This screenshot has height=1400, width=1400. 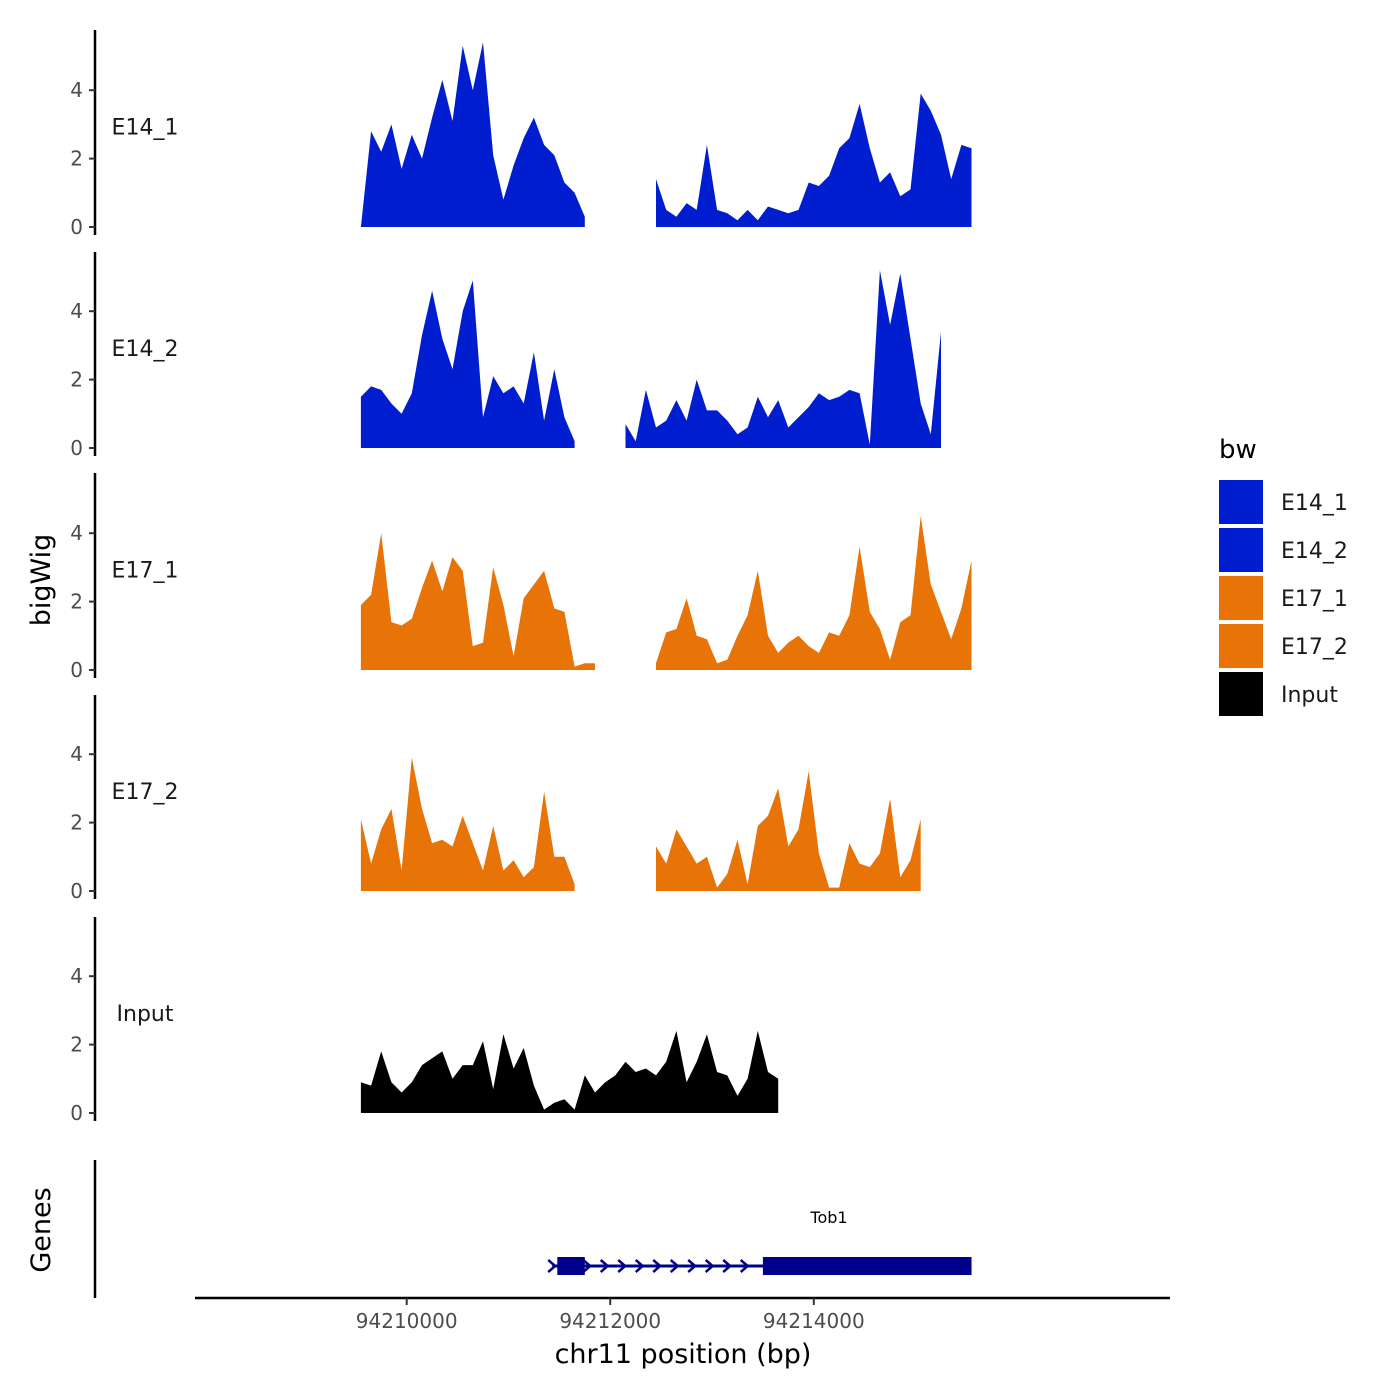 What do you see at coordinates (41, 1229) in the screenshot?
I see `genes-track-title: Genes` at bounding box center [41, 1229].